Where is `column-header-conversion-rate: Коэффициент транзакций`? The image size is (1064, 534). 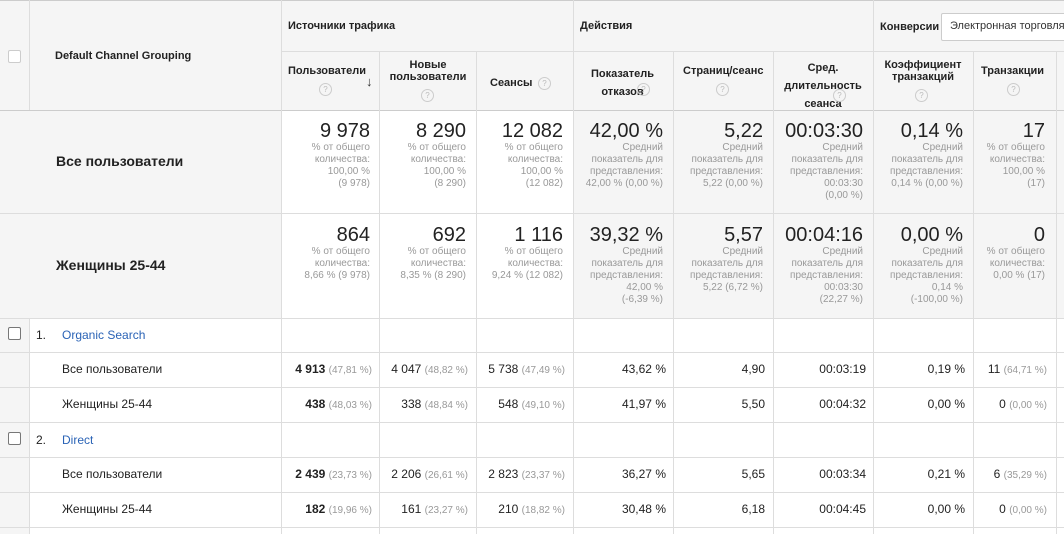 column-header-conversion-rate: Коэффициент транзакций is located at coordinates (923, 71).